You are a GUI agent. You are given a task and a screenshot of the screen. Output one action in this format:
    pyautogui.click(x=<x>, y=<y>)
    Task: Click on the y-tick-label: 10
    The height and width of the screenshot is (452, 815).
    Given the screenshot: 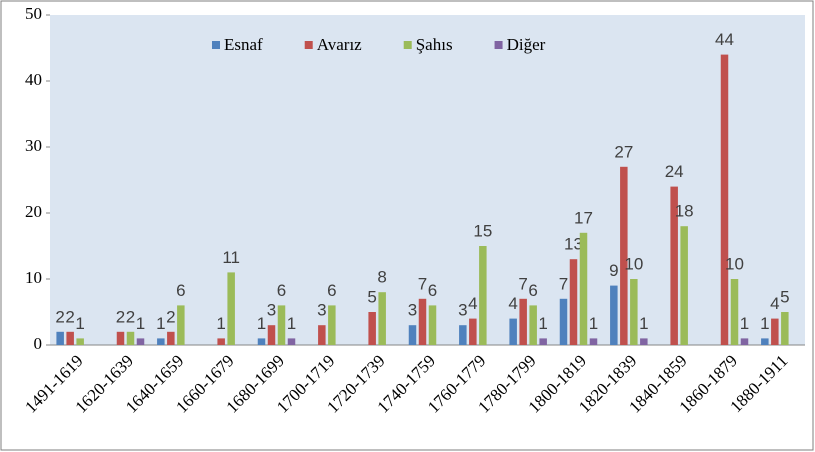 What is the action you would take?
    pyautogui.click(x=33, y=277)
    